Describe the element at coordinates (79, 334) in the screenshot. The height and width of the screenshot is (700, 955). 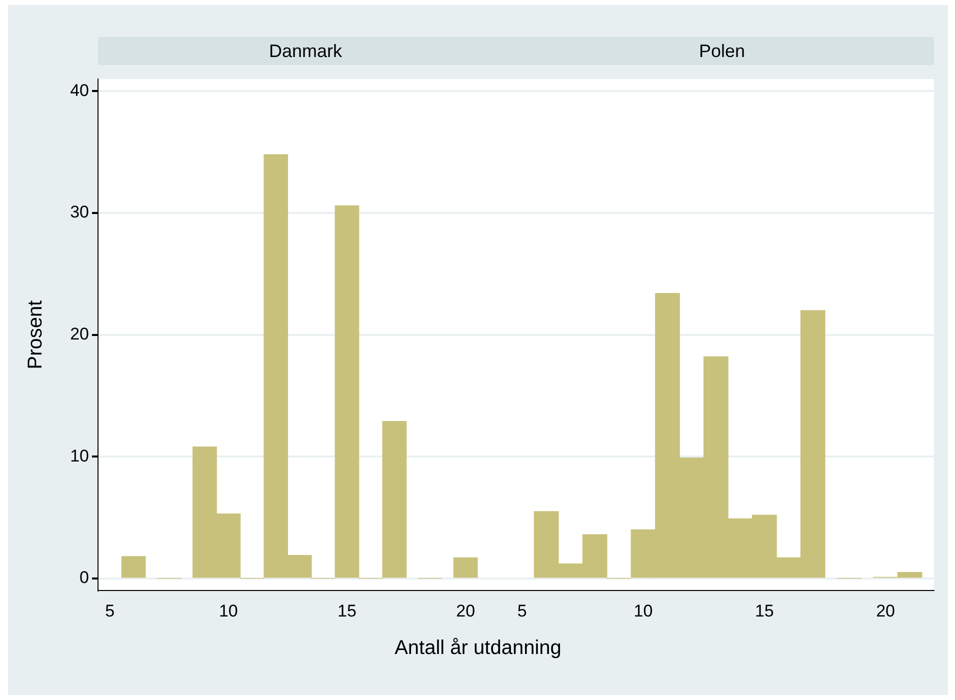
I see `y-tick-label: 20` at that location.